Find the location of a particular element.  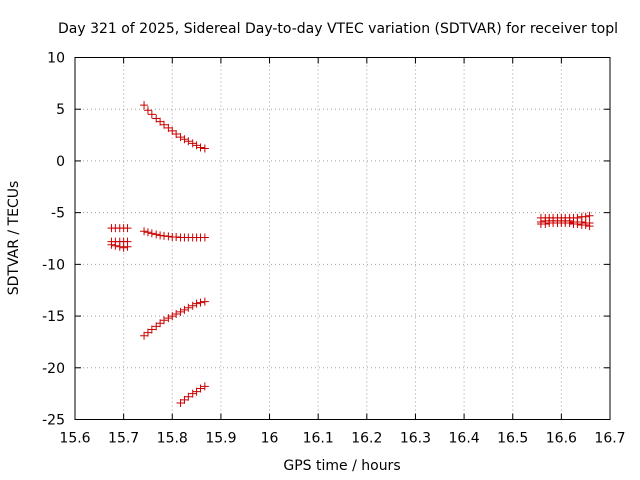

y-tick-label: -15 is located at coordinates (53, 317).